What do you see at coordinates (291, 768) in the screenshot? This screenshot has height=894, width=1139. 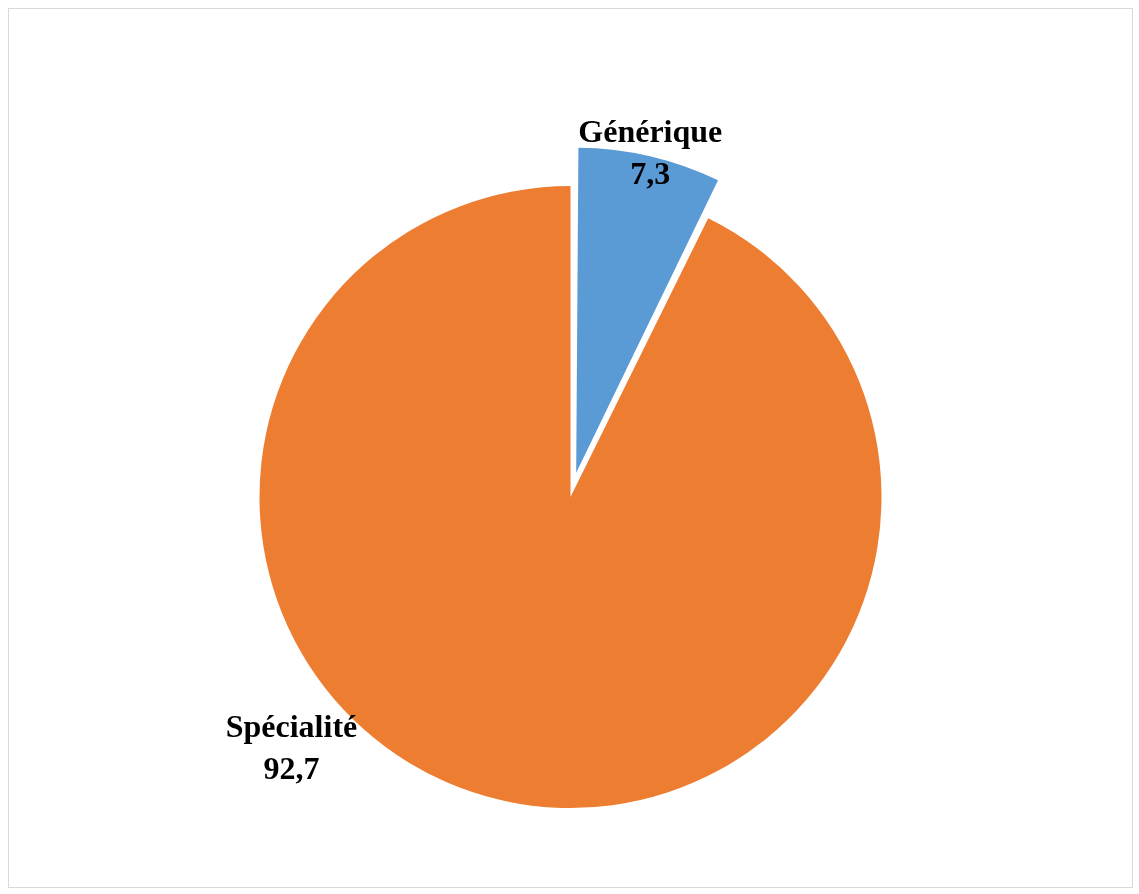 I see `data-label: 92,7` at bounding box center [291, 768].